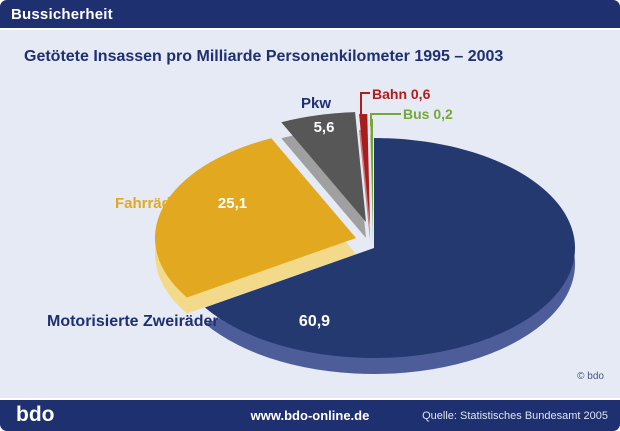  What do you see at coordinates (314, 321) in the screenshot?
I see `slice-value-zweiraeder: 60,9` at bounding box center [314, 321].